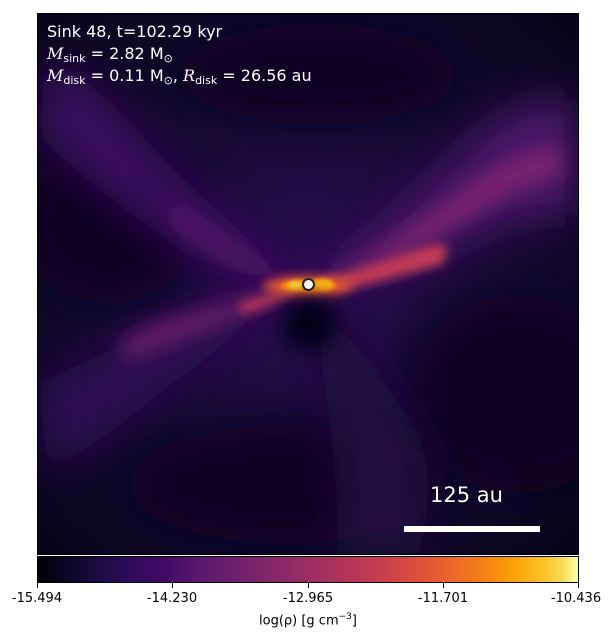  What do you see at coordinates (206, 80) in the screenshot?
I see `rdisk-subscript: disk` at bounding box center [206, 80].